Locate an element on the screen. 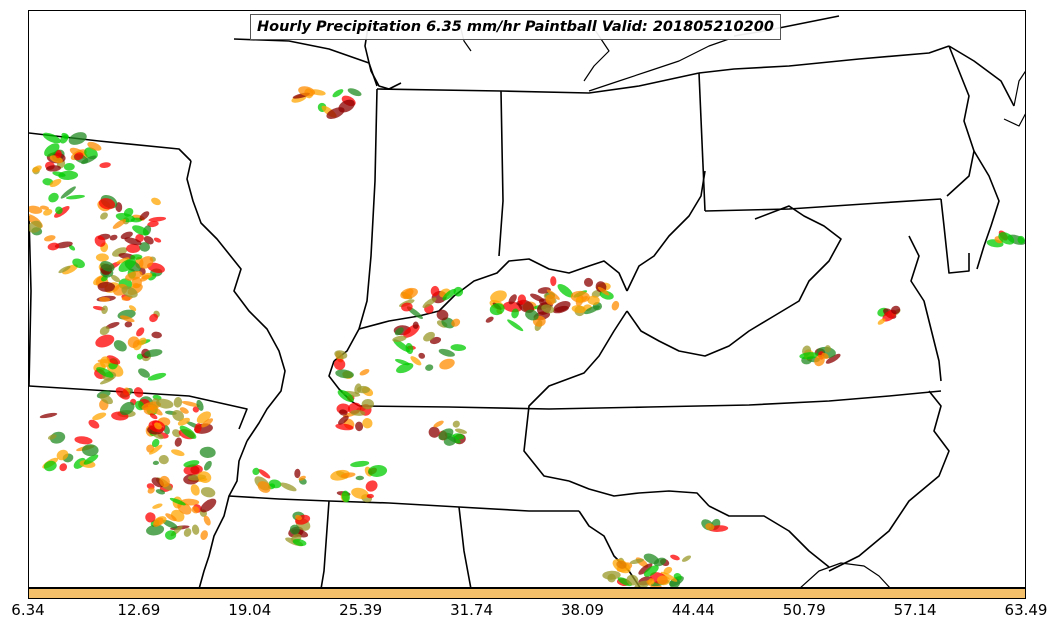 This screenshot has height=633, width=1060. colorbar-tick-label: 44.44 is located at coordinates (693, 610).